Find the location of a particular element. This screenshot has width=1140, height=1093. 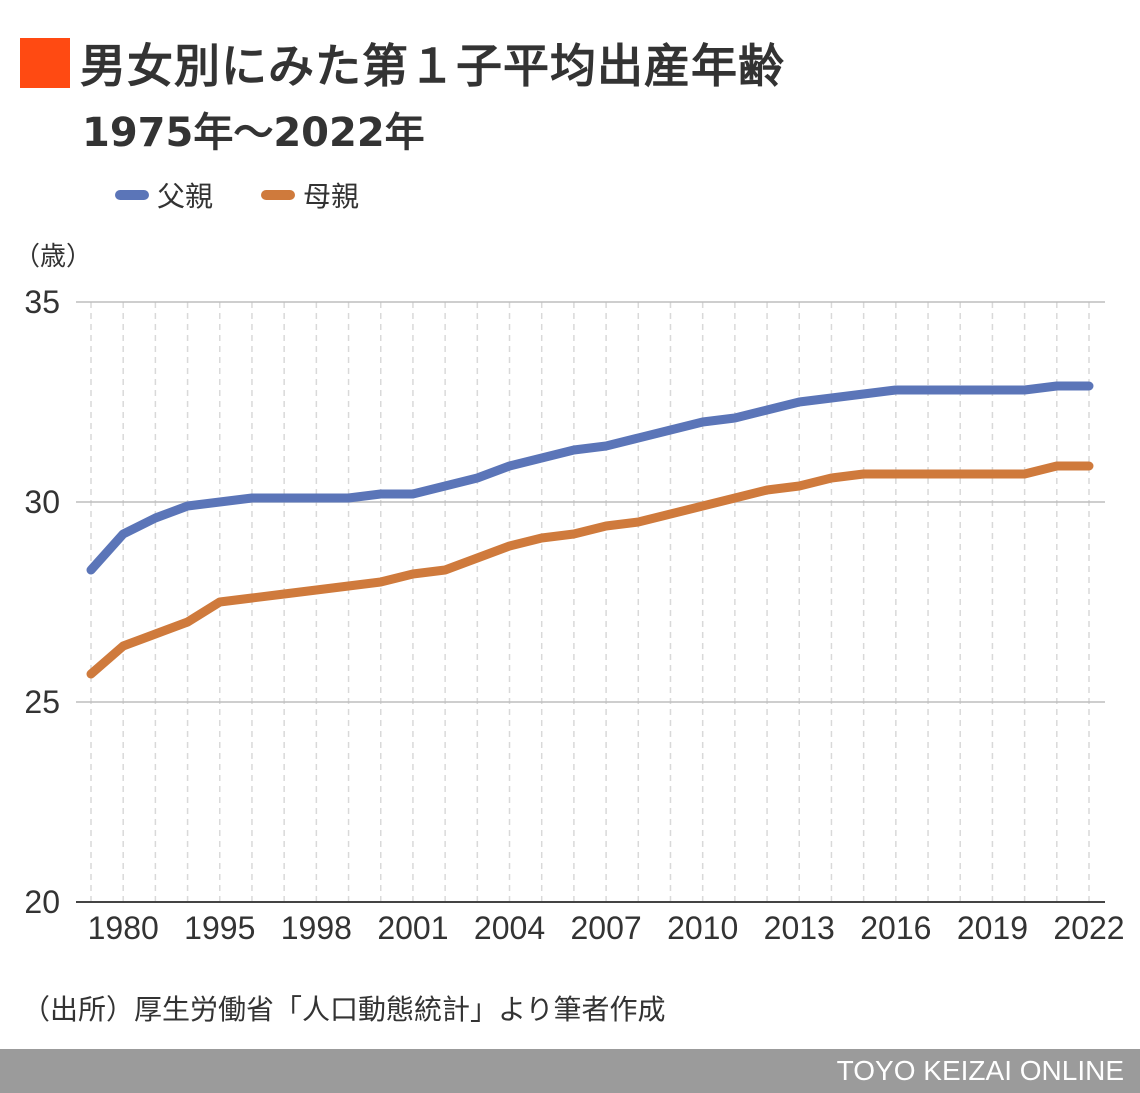

legend-swatch-mother is located at coordinates (278, 195).